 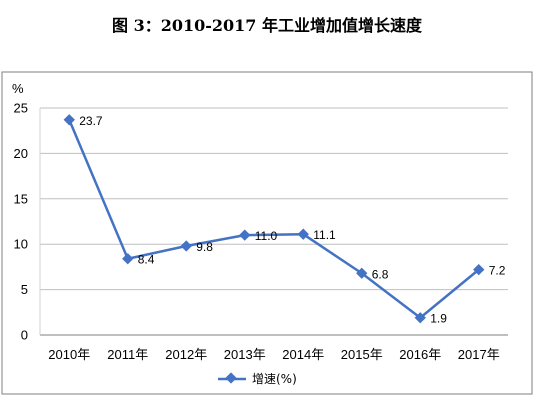 What do you see at coordinates (231, 378) in the screenshot?
I see `legend-marker` at bounding box center [231, 378].